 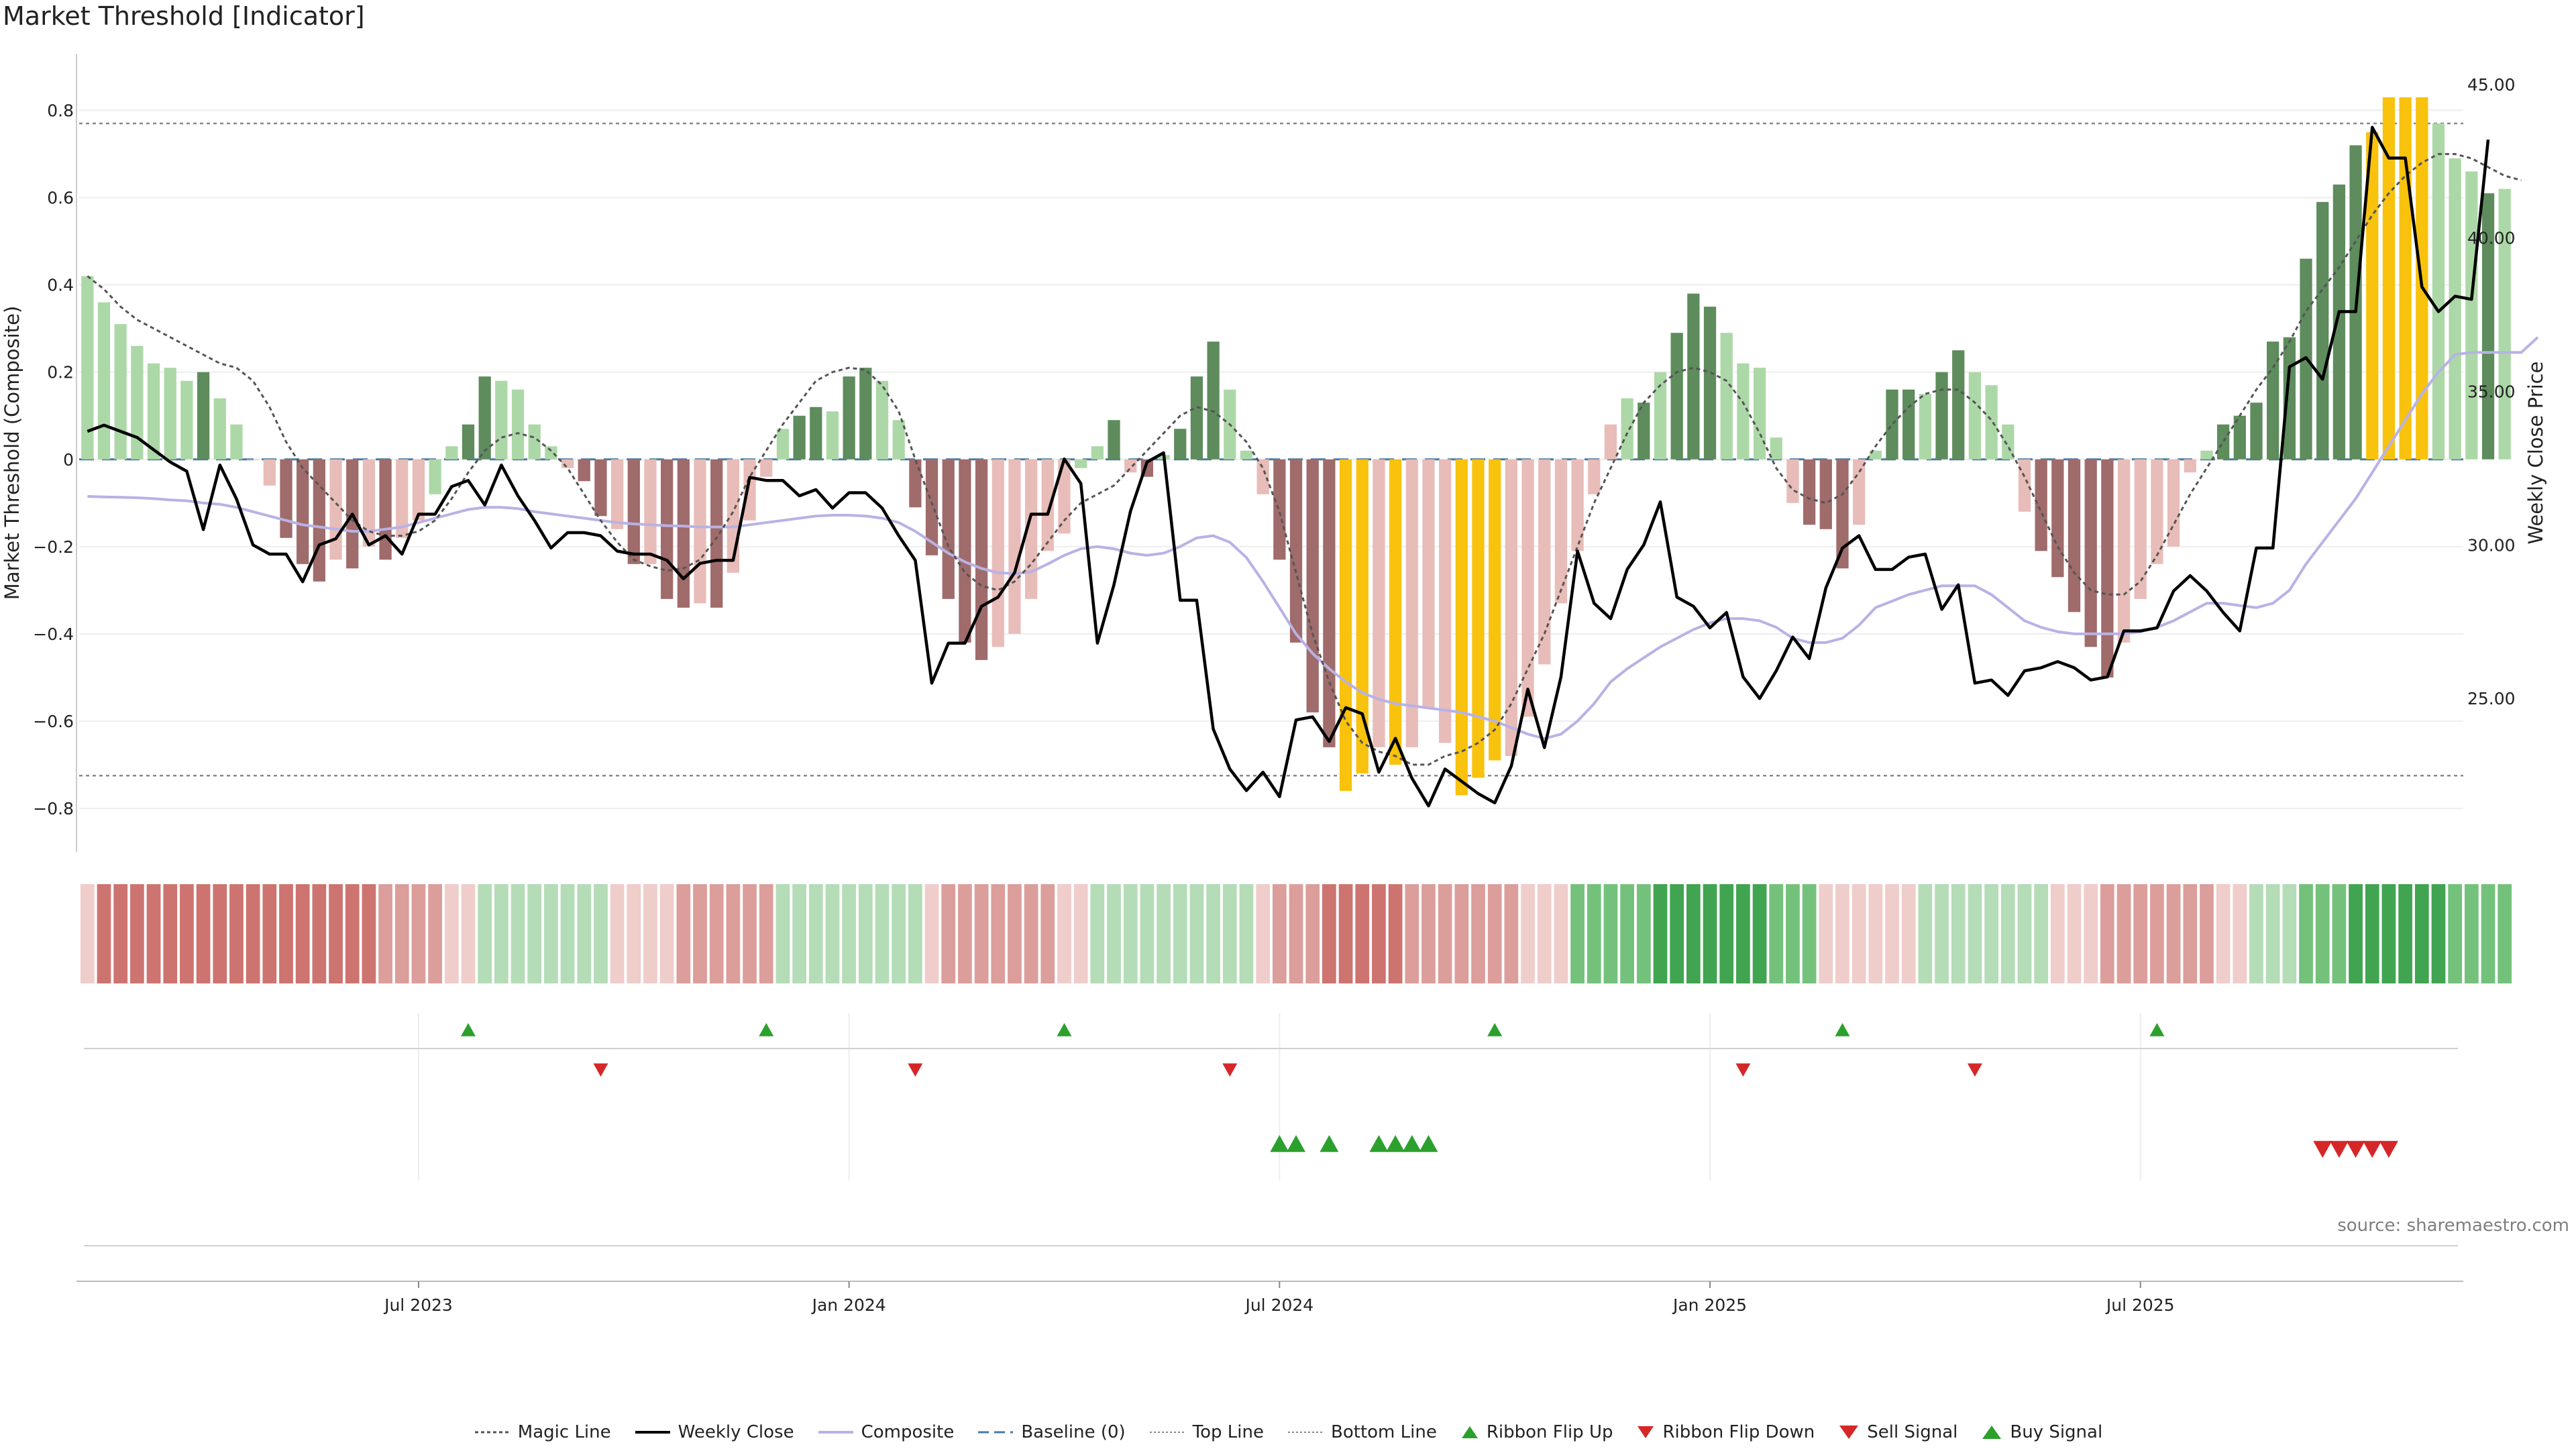 I want to click on legend-item-flipup: Ribbon Flip Up, so click(x=1536, y=1432).